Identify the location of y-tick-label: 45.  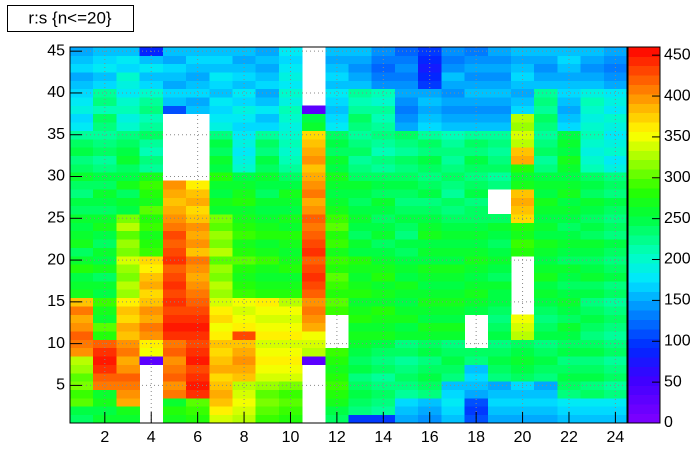
(56, 50).